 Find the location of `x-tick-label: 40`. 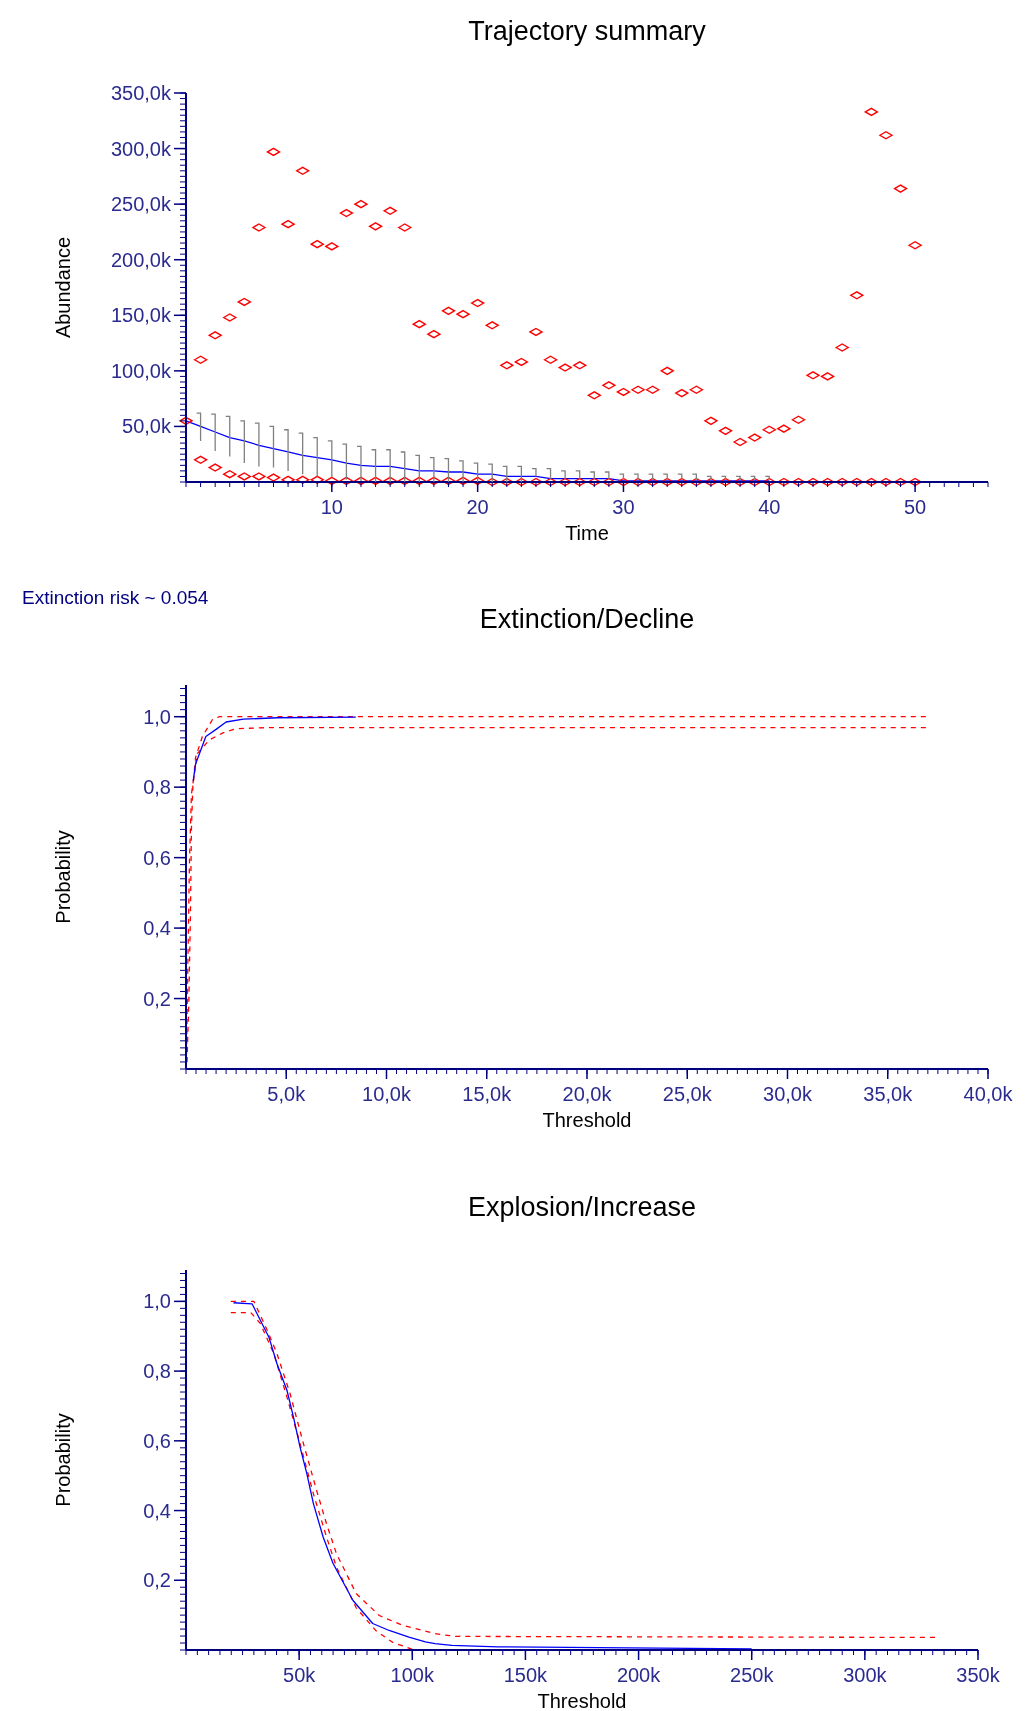

x-tick-label: 40 is located at coordinates (769, 507).